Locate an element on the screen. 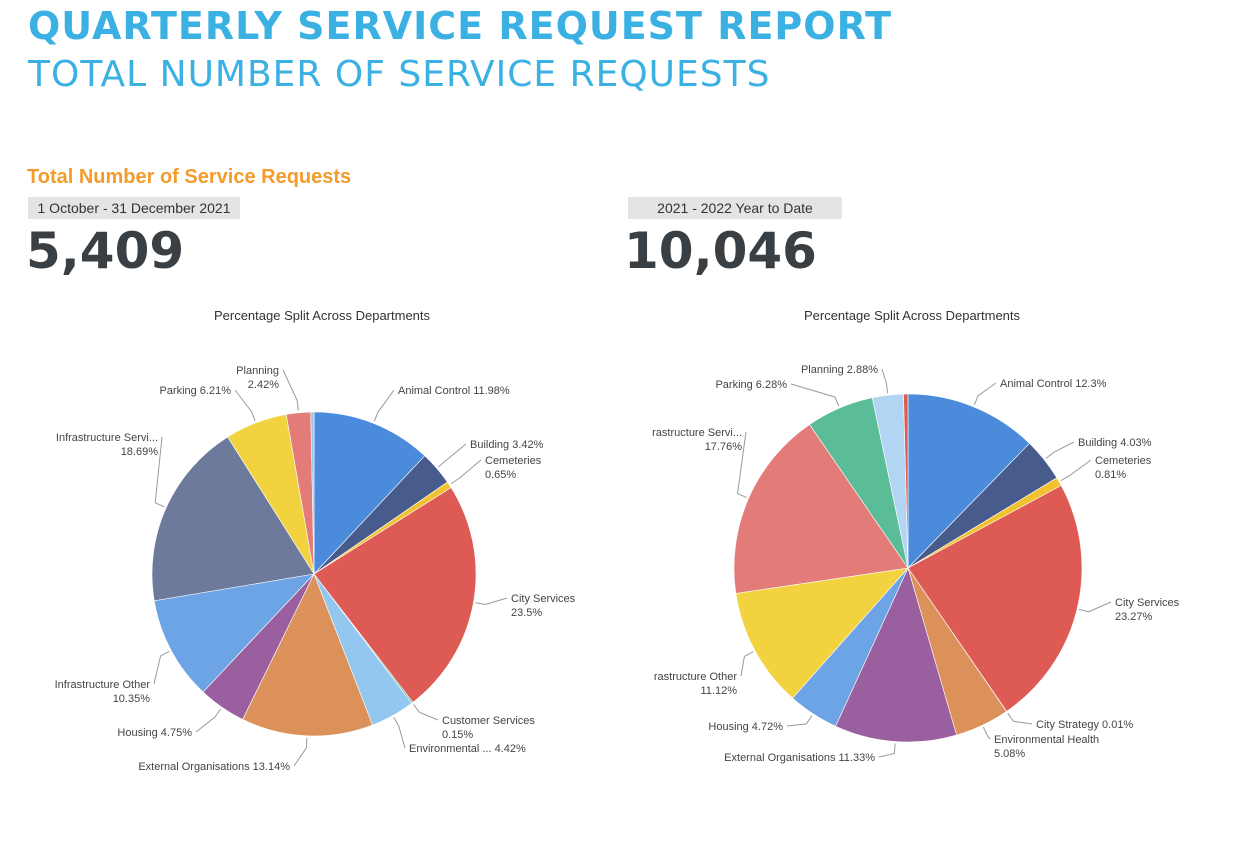  right-total-value: 10,046 is located at coordinates (720, 251).